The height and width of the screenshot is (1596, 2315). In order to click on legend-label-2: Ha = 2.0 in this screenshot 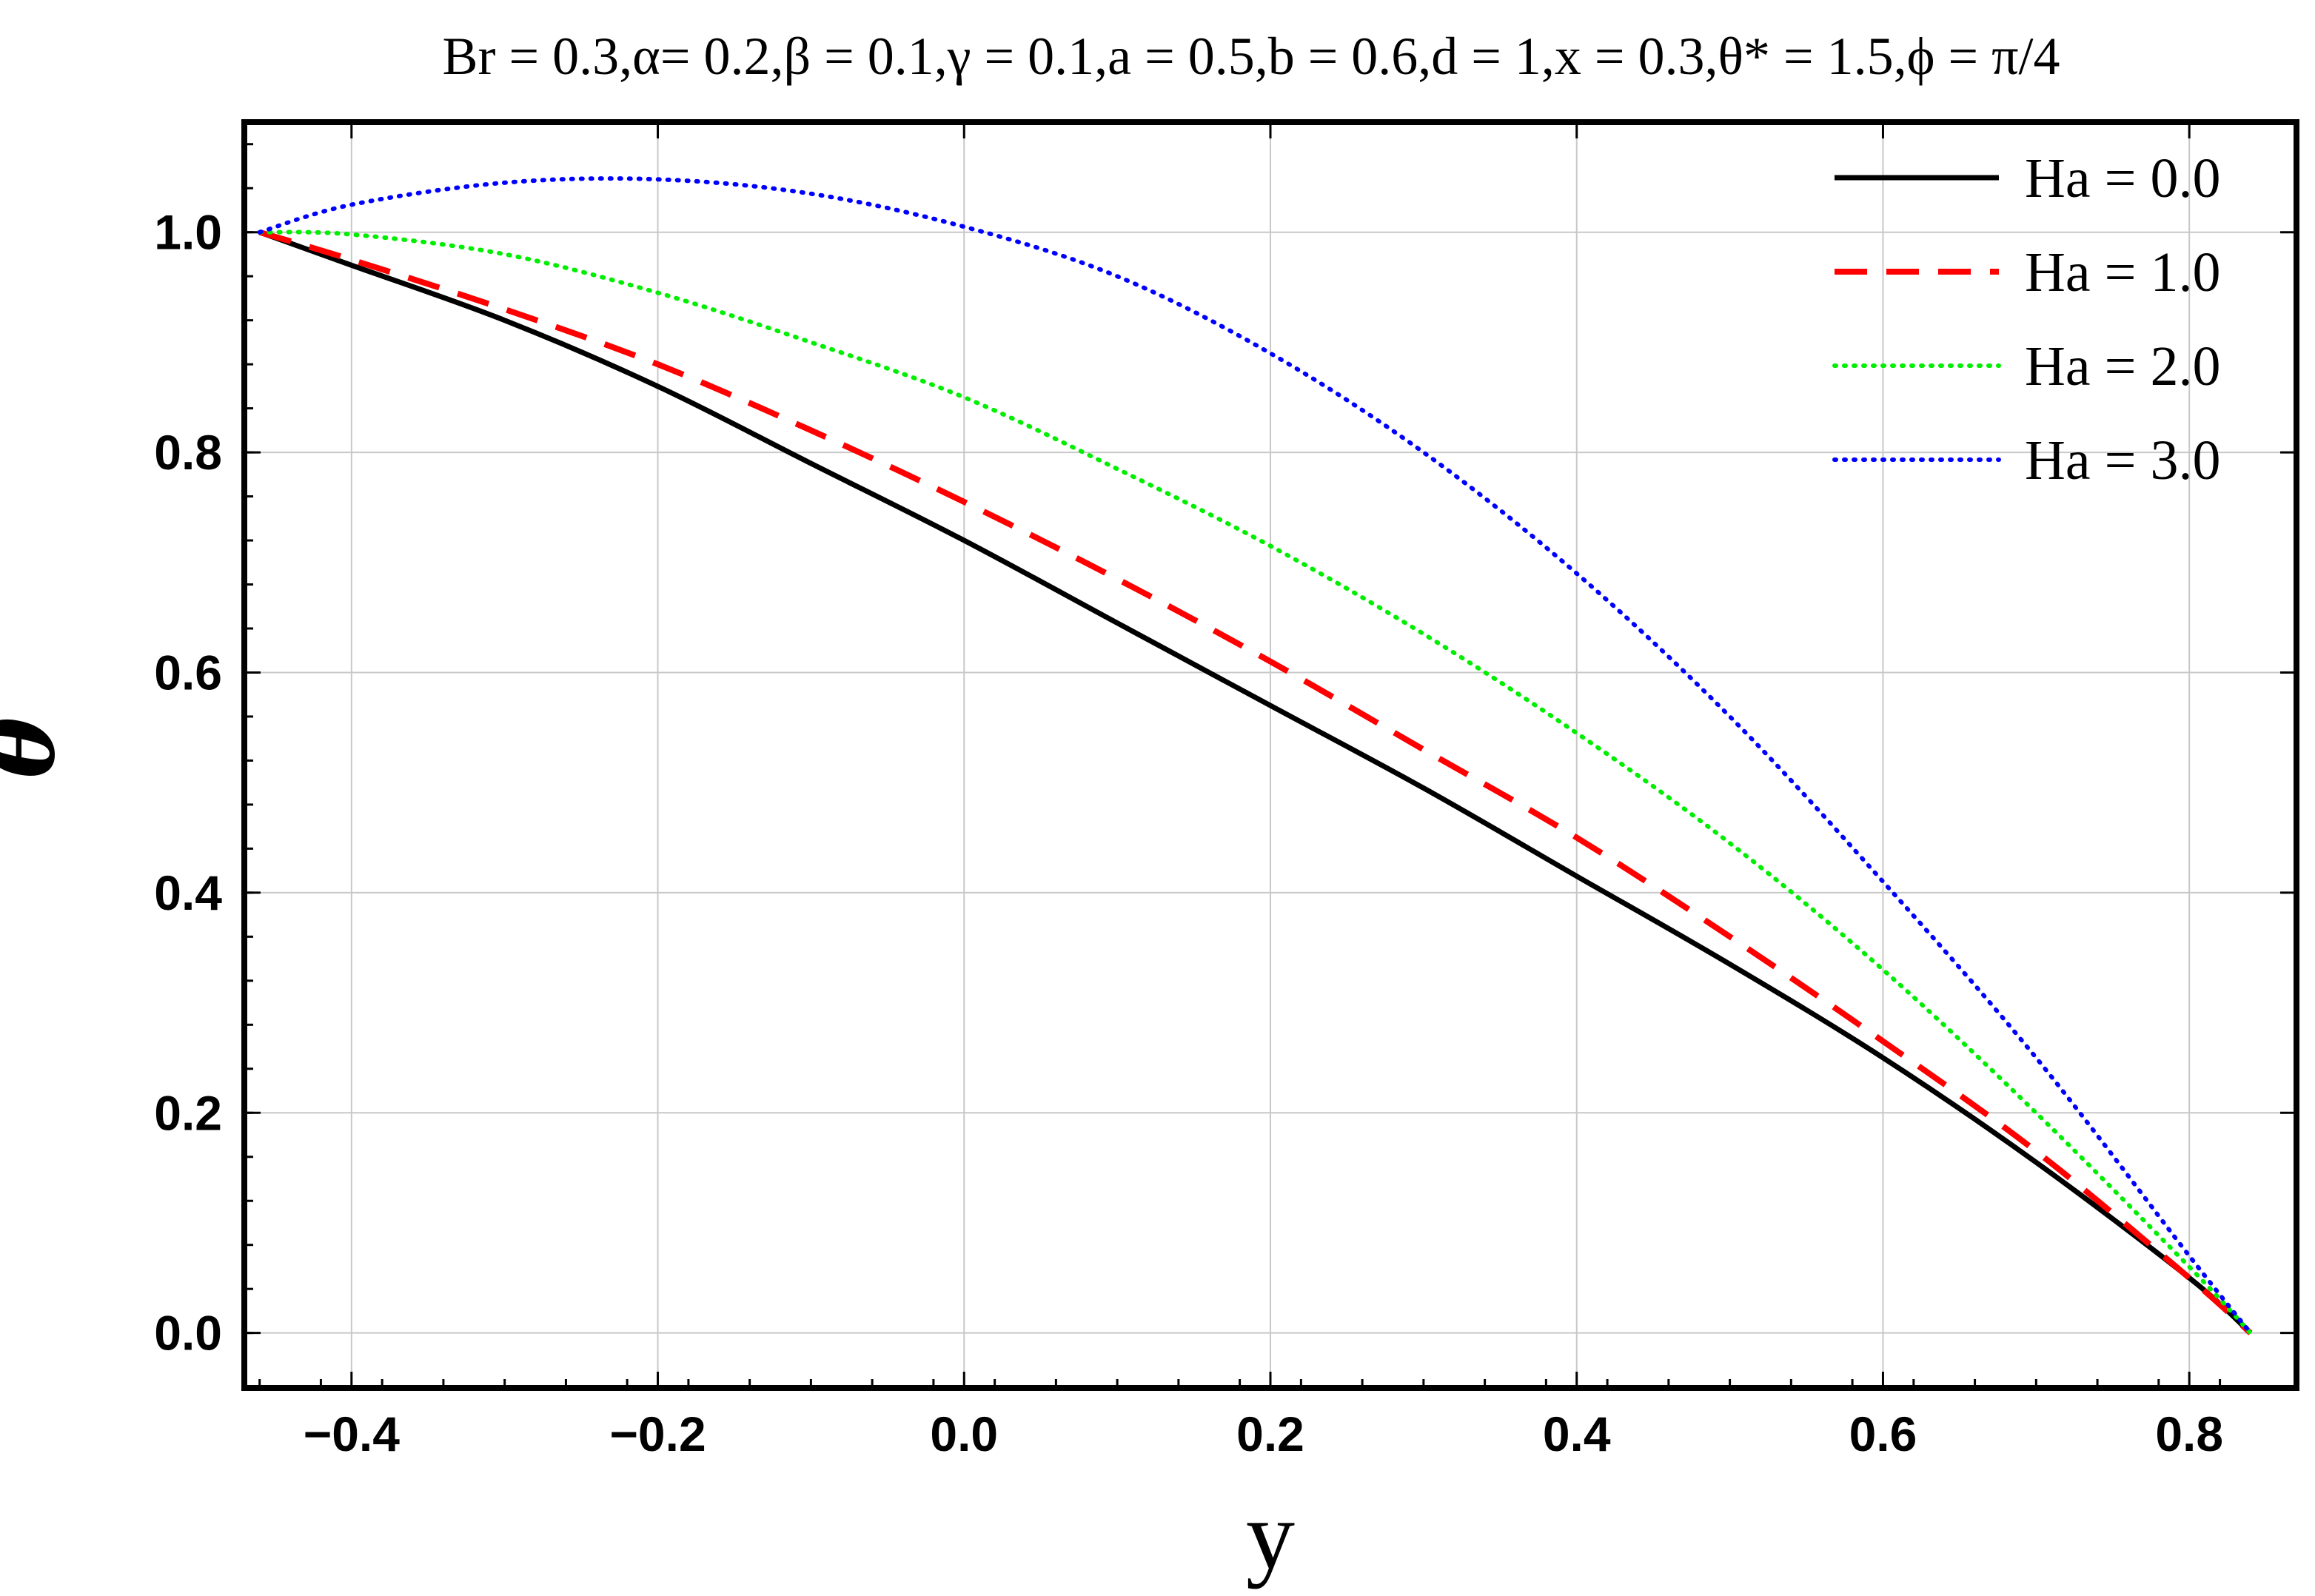, I will do `click(2122, 366)`.